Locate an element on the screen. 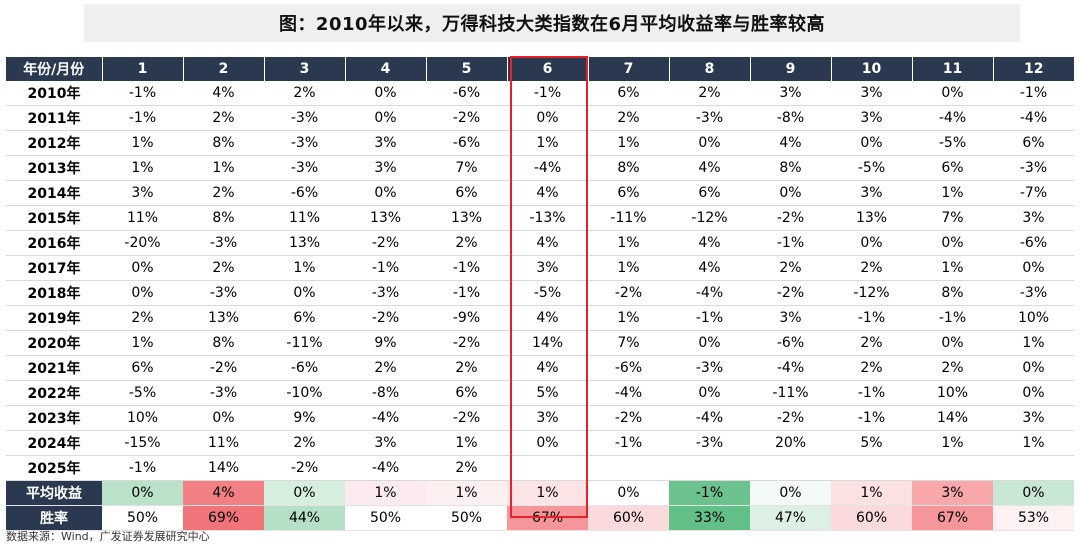 Image resolution: width=1080 pixels, height=546 pixels. table-row: 2017年 0% 2% 1% -1% -1% 3% 1% 4% 2% 2% 1% 0% is located at coordinates (540, 268).